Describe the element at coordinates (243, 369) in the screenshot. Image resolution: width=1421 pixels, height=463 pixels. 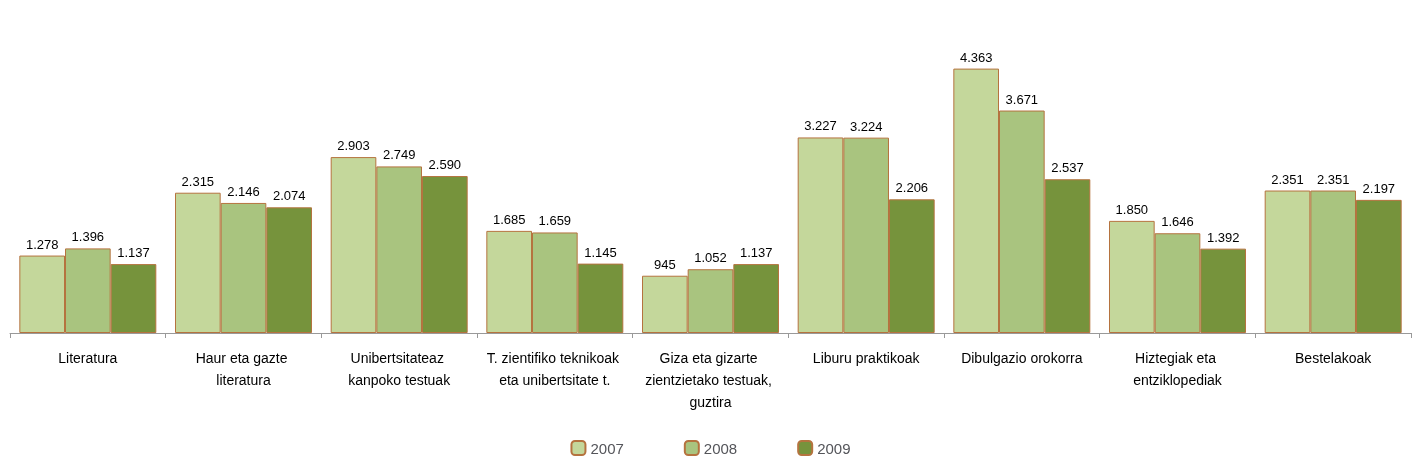
I see `x-tick-label: Haur eta gazte literatura` at that location.